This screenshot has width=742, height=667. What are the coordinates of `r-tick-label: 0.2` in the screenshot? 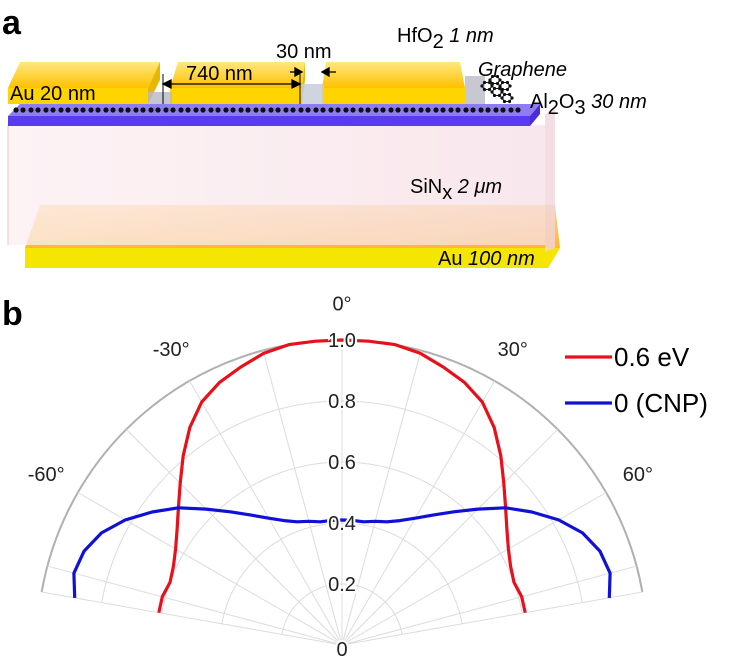 It's located at (342, 585).